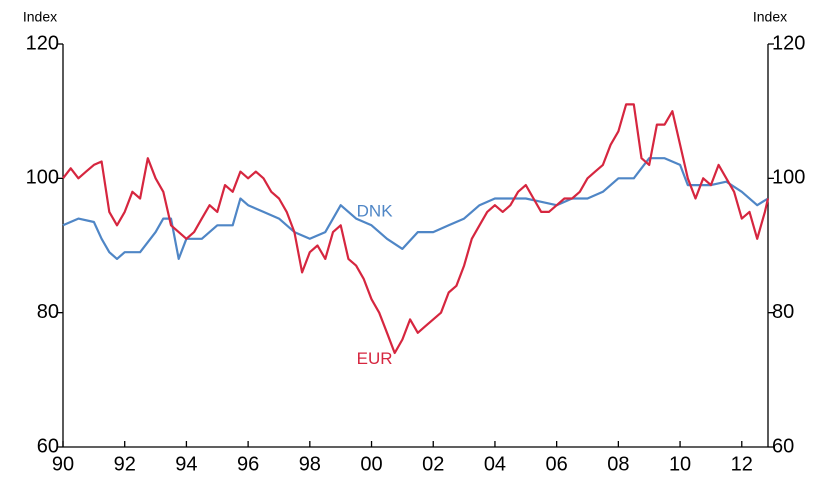 The height and width of the screenshot is (481, 822). I want to click on x-tick-label: 02, so click(433, 464).